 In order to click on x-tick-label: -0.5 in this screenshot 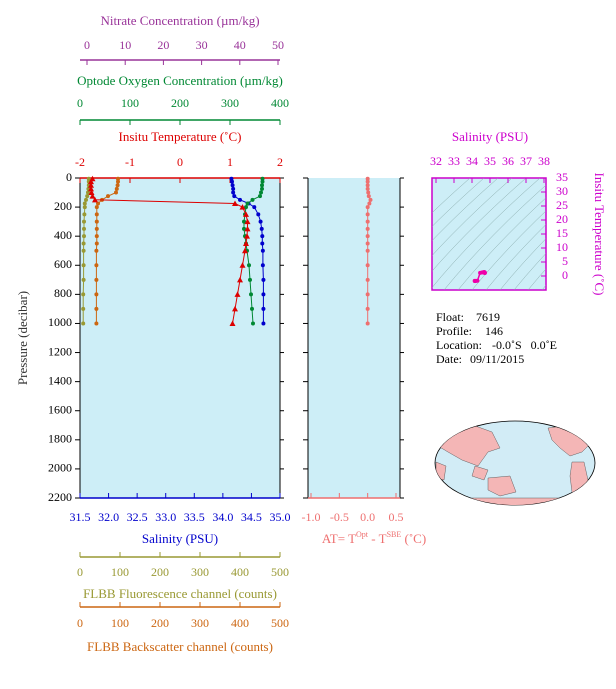, I will do `click(339, 517)`.